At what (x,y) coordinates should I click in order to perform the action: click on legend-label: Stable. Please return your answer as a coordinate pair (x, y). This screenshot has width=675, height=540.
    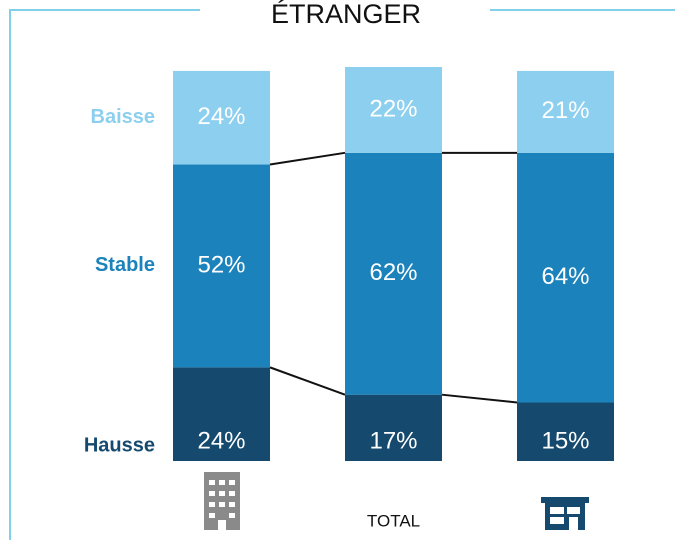
    Looking at the image, I should click on (125, 265).